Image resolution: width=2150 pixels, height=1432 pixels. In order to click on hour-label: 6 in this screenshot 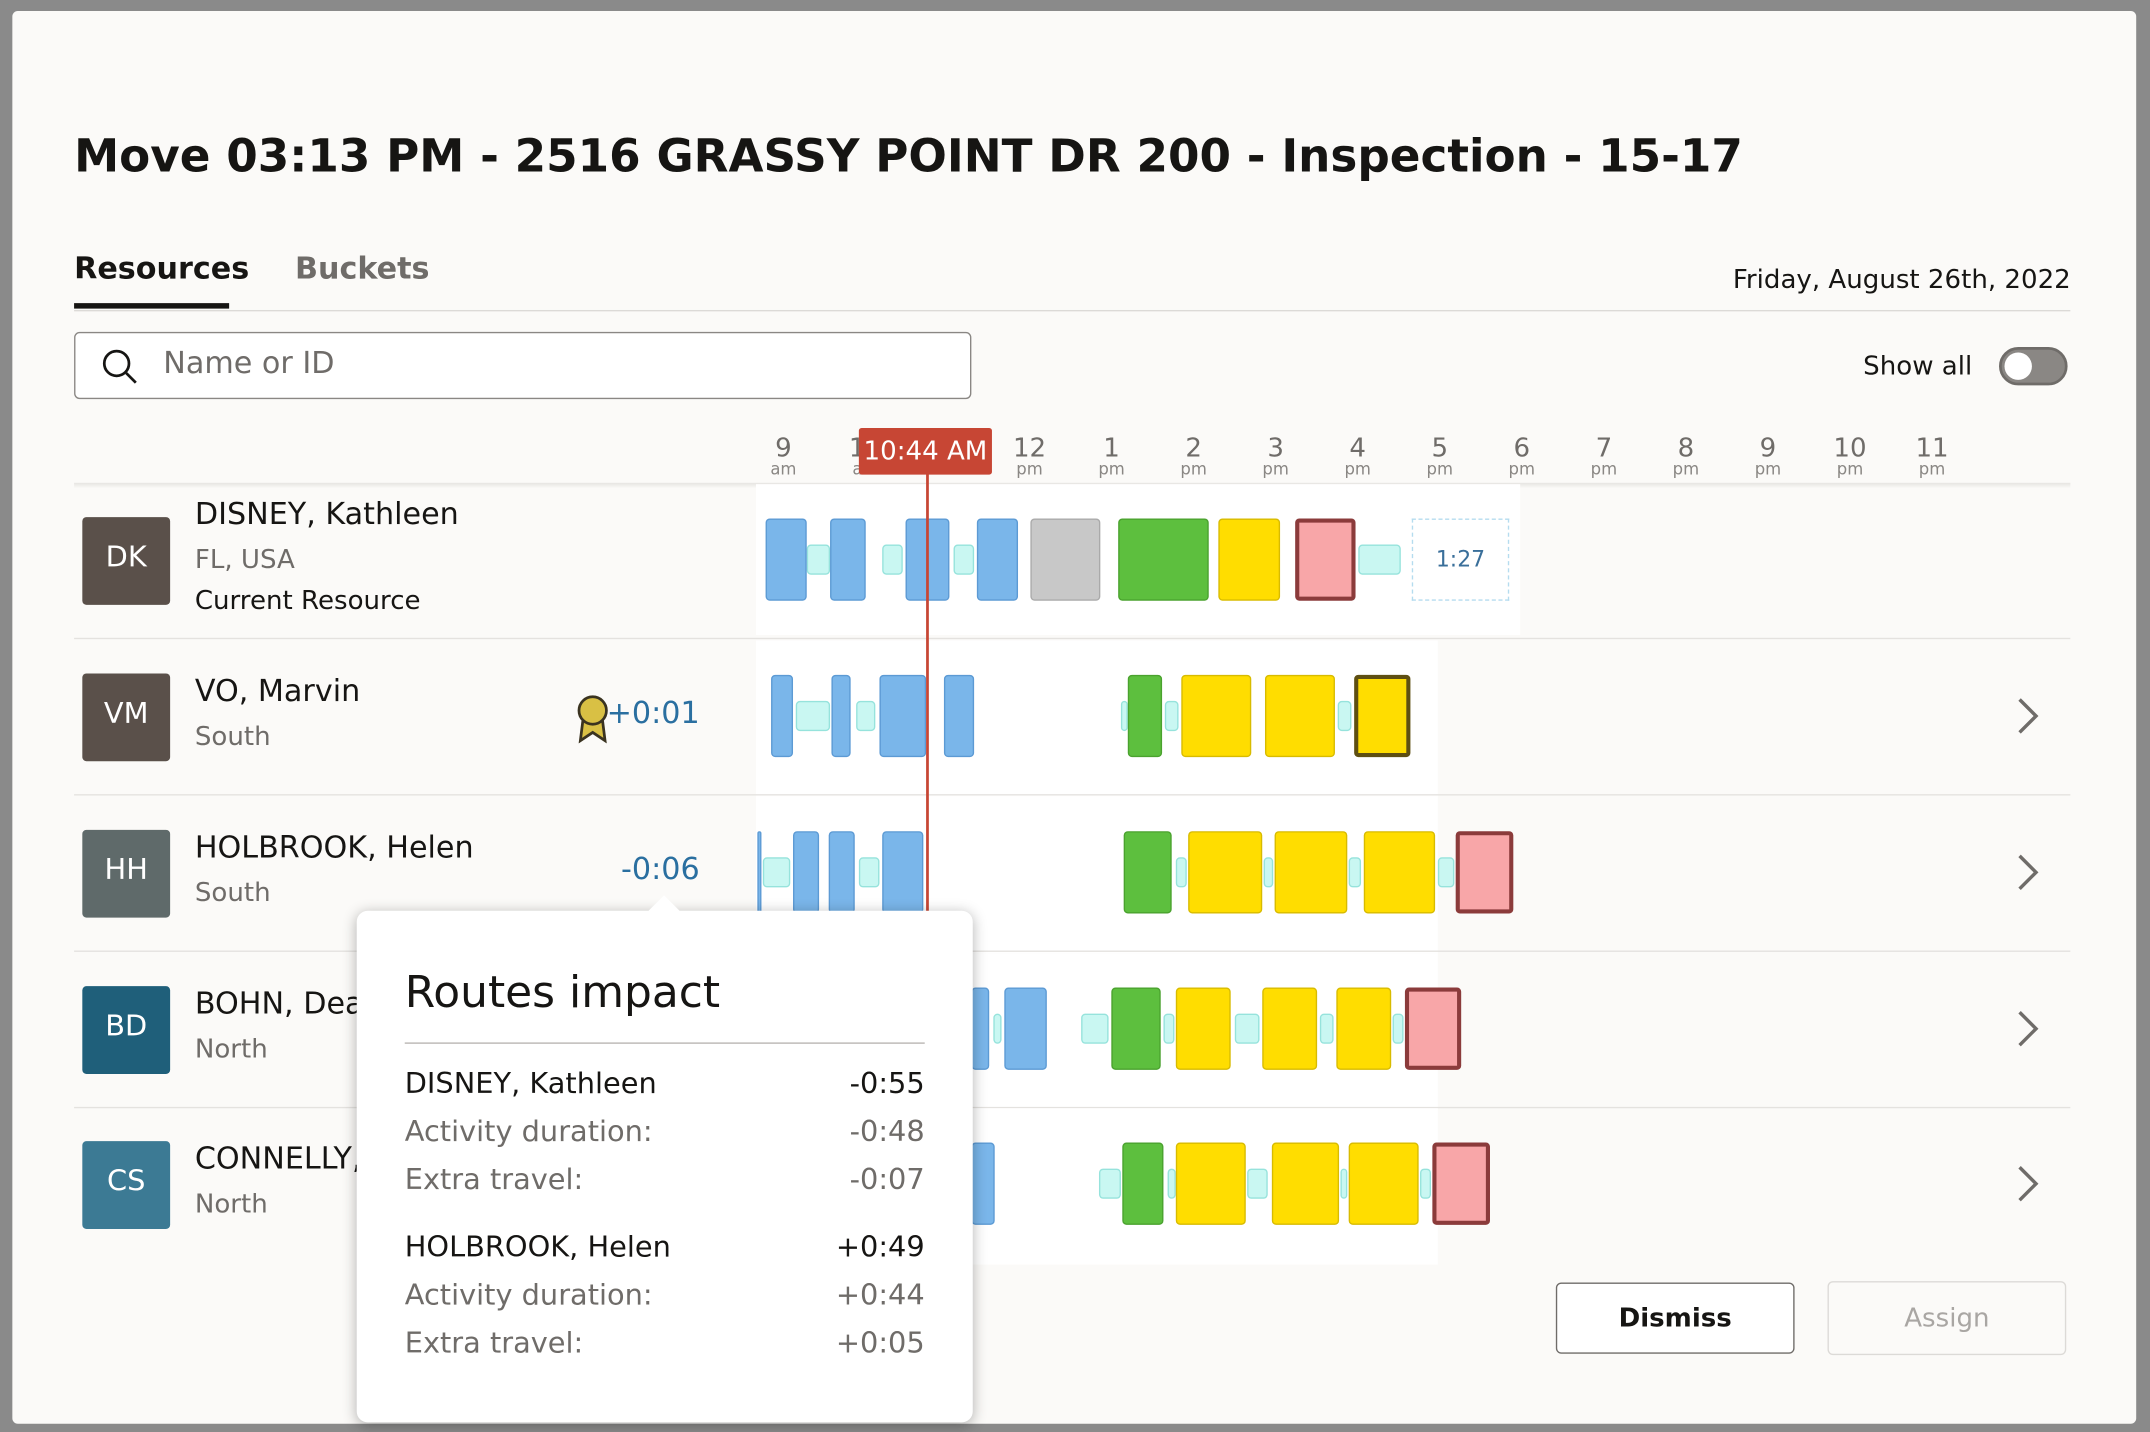, I will do `click(1522, 448)`.